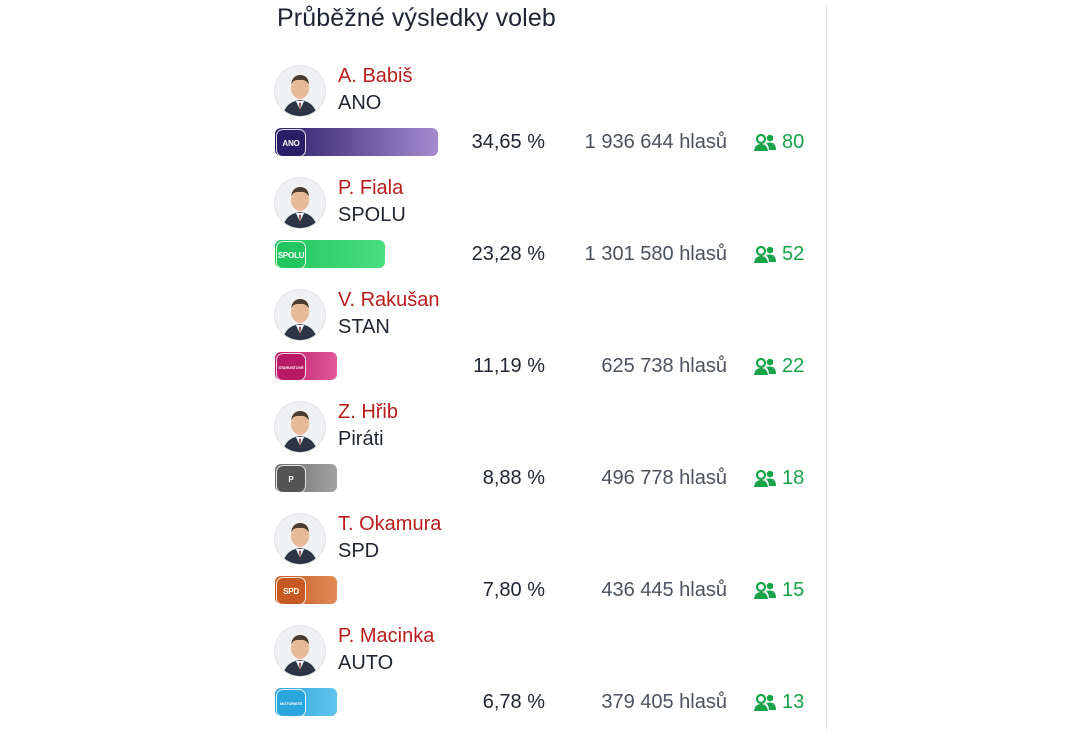  What do you see at coordinates (291, 702) in the screenshot?
I see `party-logo-icon: MOTORISTÉ` at bounding box center [291, 702].